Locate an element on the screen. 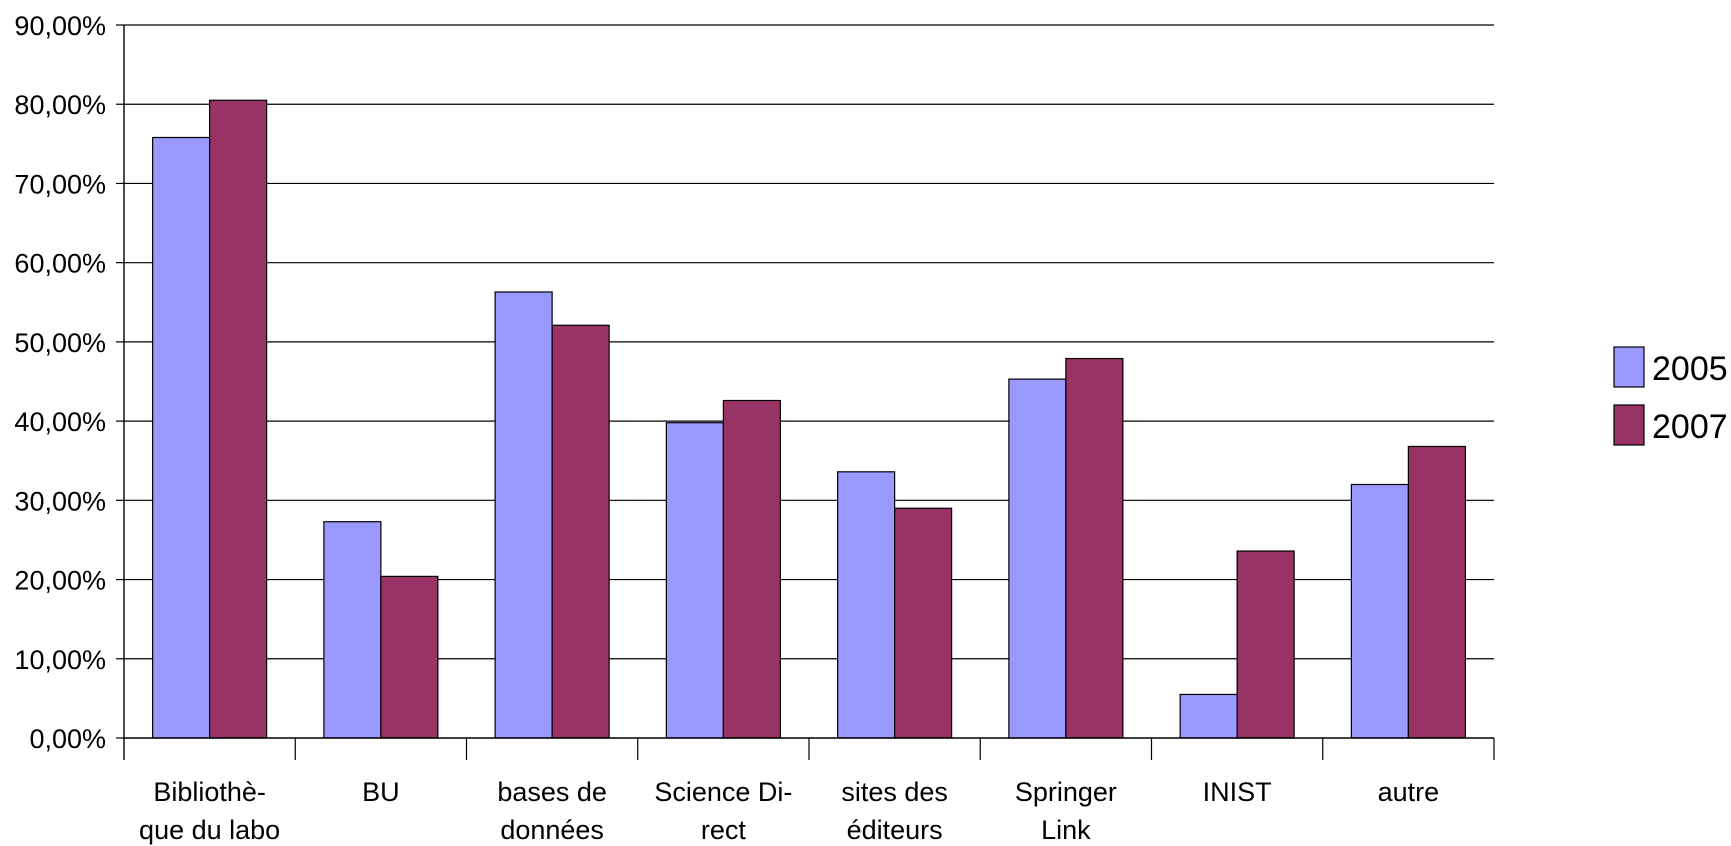  legend-label-2007: 2007 is located at coordinates (1690, 427).